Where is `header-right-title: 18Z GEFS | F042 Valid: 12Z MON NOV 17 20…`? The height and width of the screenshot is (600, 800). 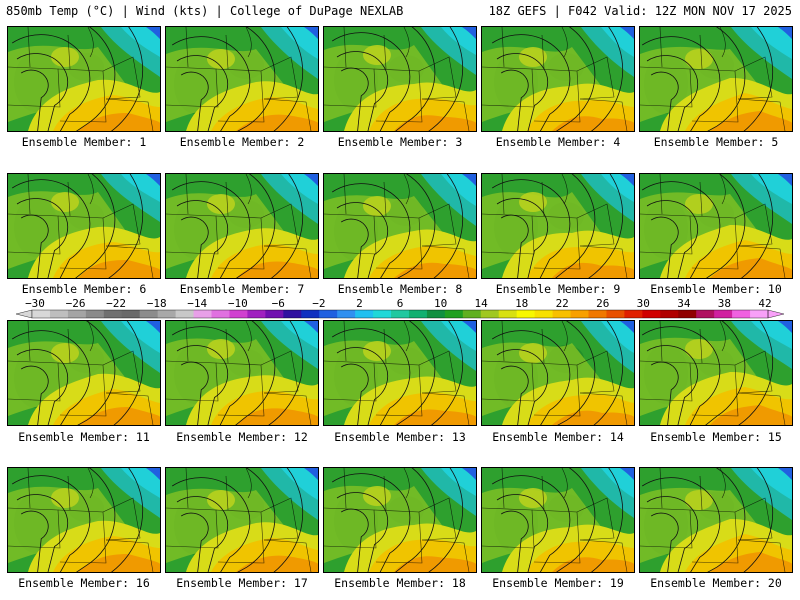
header-right-title: 18Z GEFS | F042 Valid: 12Z MON NOV 17 20… is located at coordinates (640, 11).